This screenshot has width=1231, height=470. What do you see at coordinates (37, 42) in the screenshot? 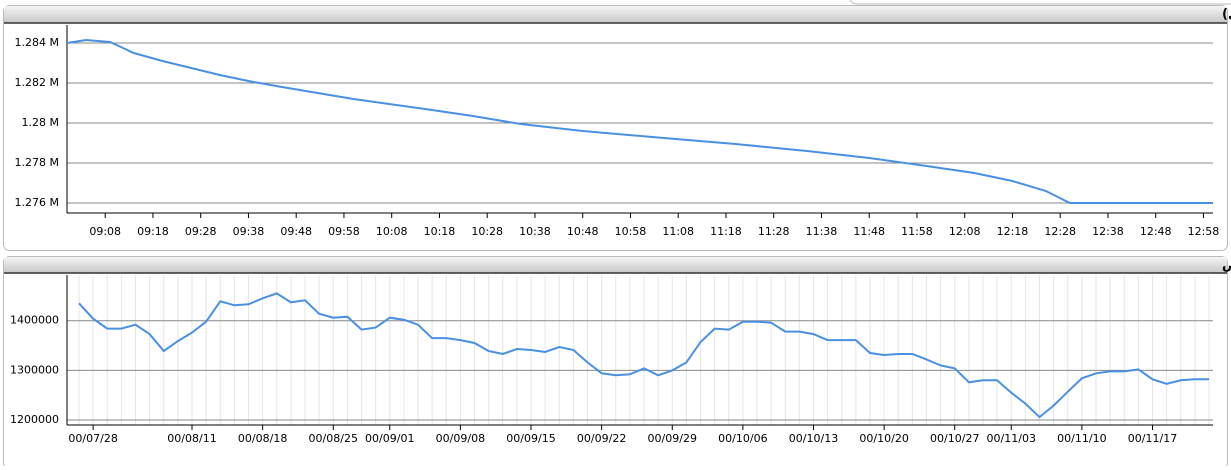
I see `y-tick-label: 1.284 M` at bounding box center [37, 42].